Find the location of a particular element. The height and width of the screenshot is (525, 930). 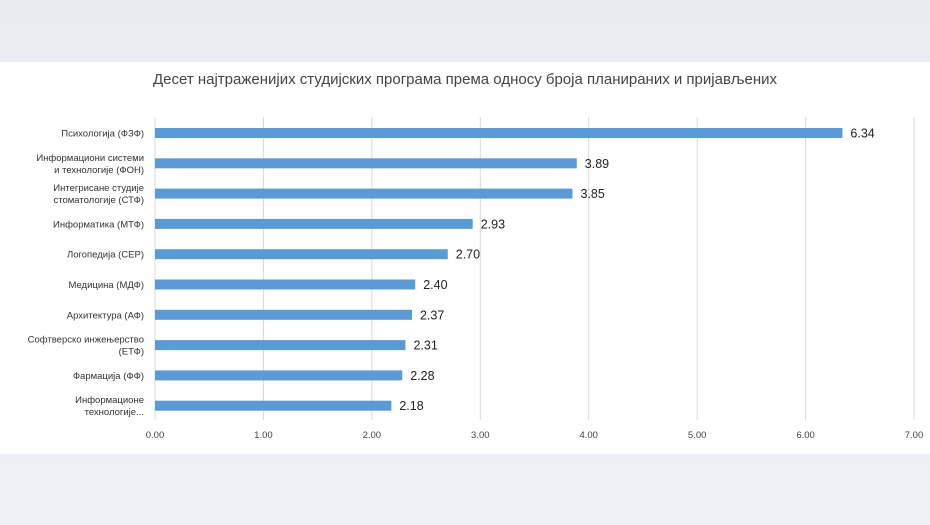

x-tick-label: 7.00 is located at coordinates (914, 435).